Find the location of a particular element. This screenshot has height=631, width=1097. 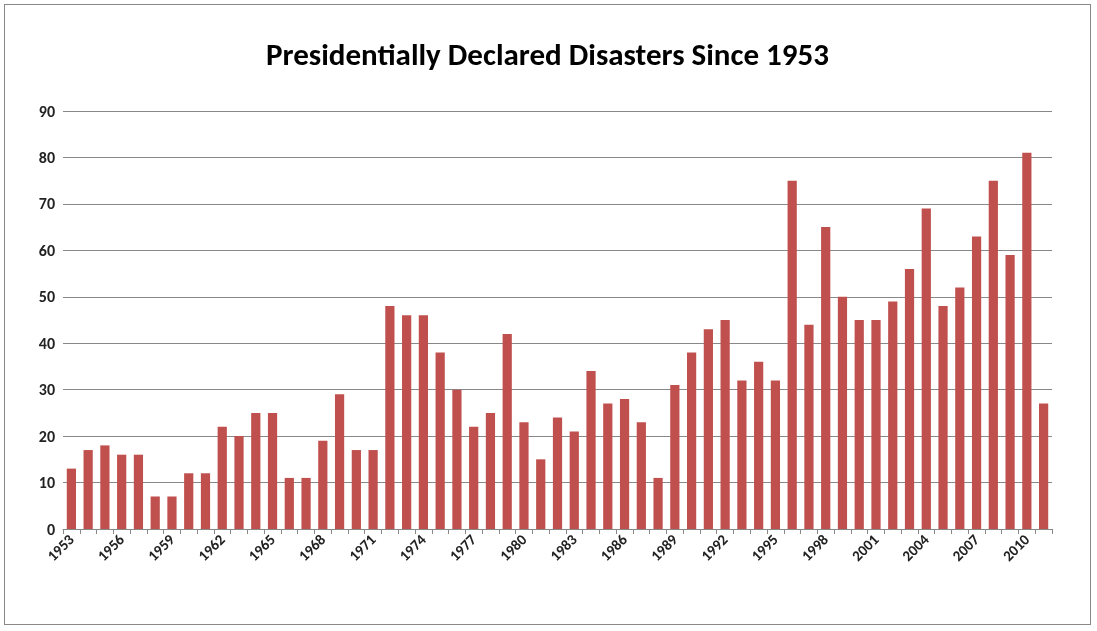

y-tick-label: 70 is located at coordinates (46, 204).